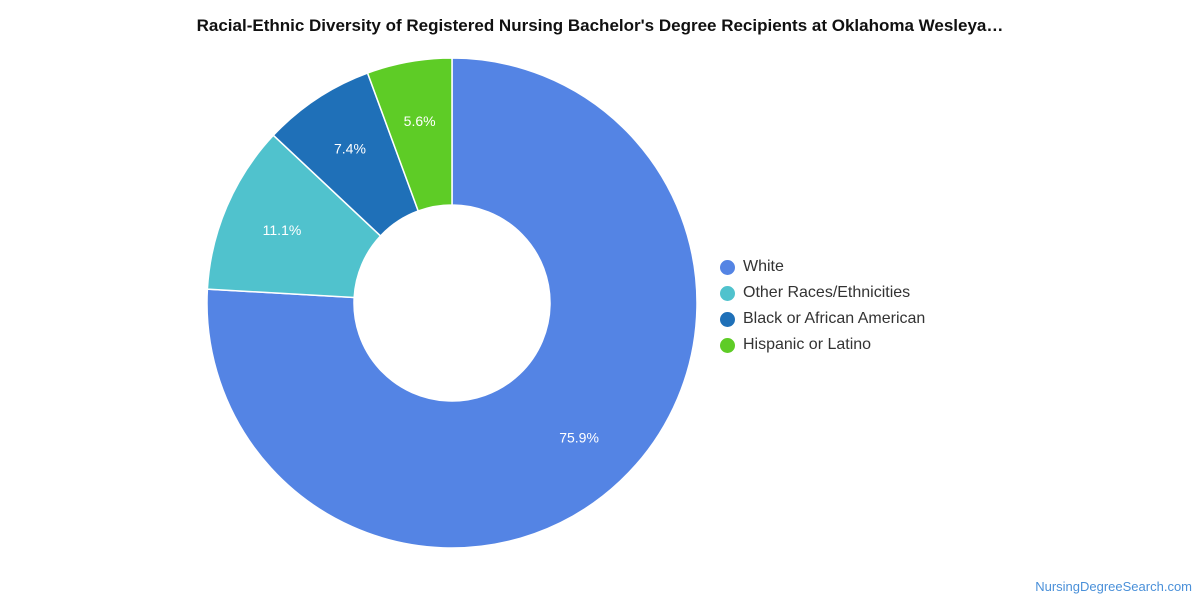  What do you see at coordinates (822, 267) in the screenshot?
I see `legend-item-white: White` at bounding box center [822, 267].